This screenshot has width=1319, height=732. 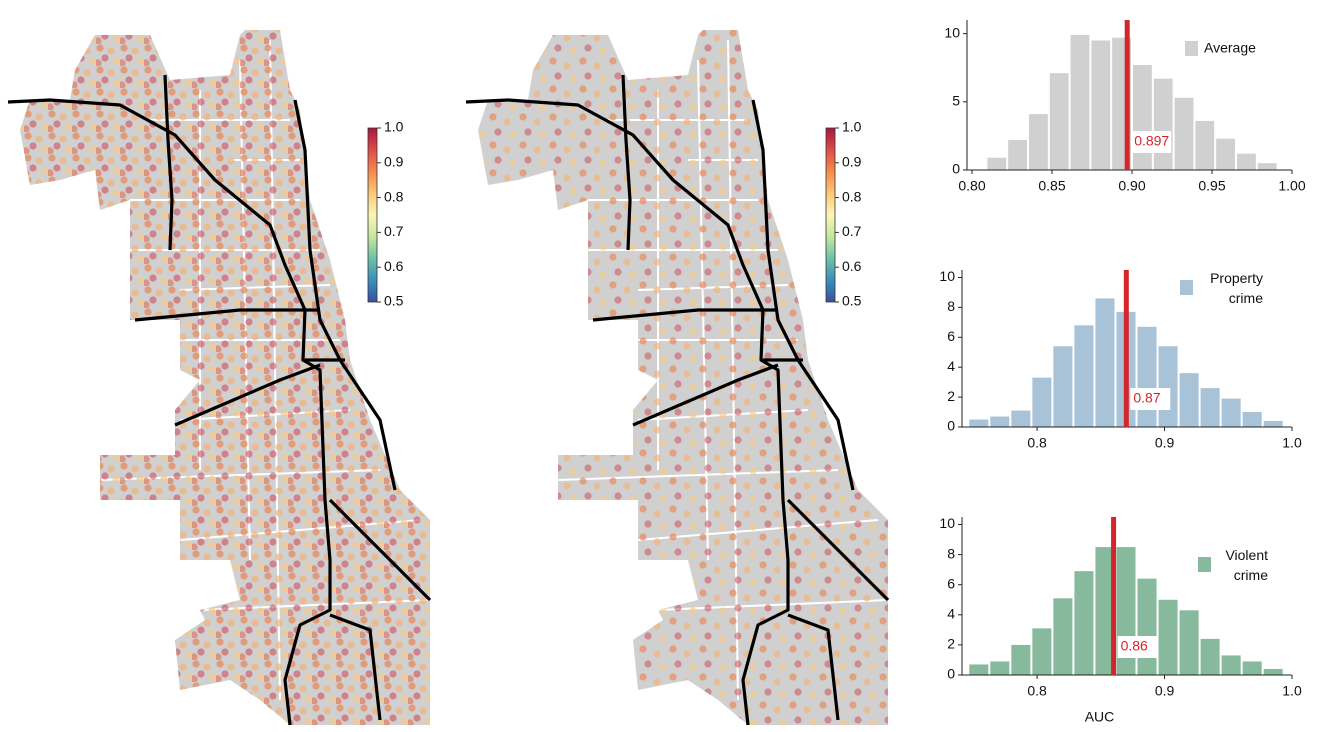 I want to click on legend-label: Property crime, so click(x=1236, y=288).